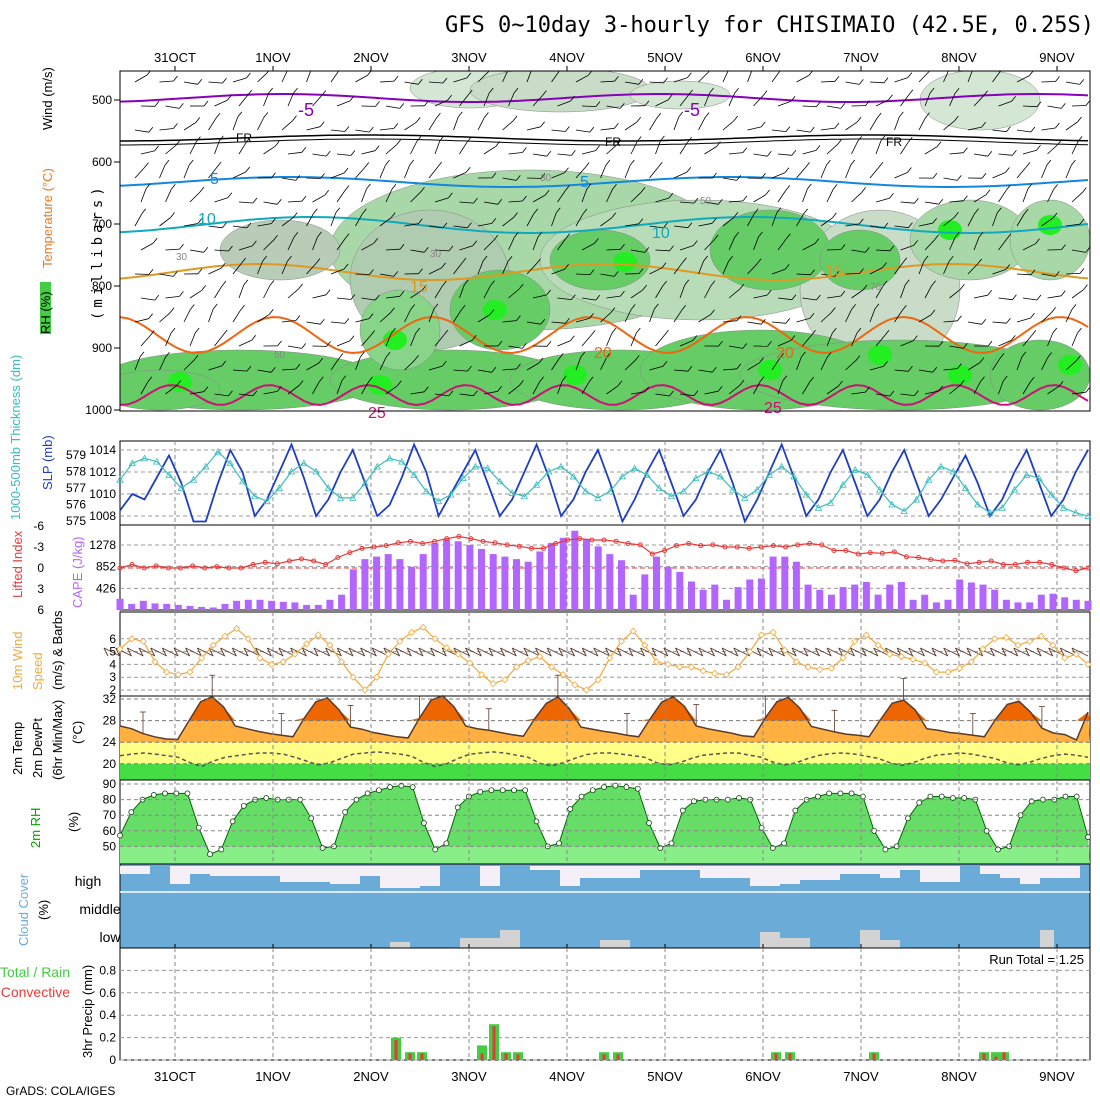 The width and height of the screenshot is (1100, 1100). Describe the element at coordinates (603, 353) in the screenshot. I see `contour-label: 20` at that location.